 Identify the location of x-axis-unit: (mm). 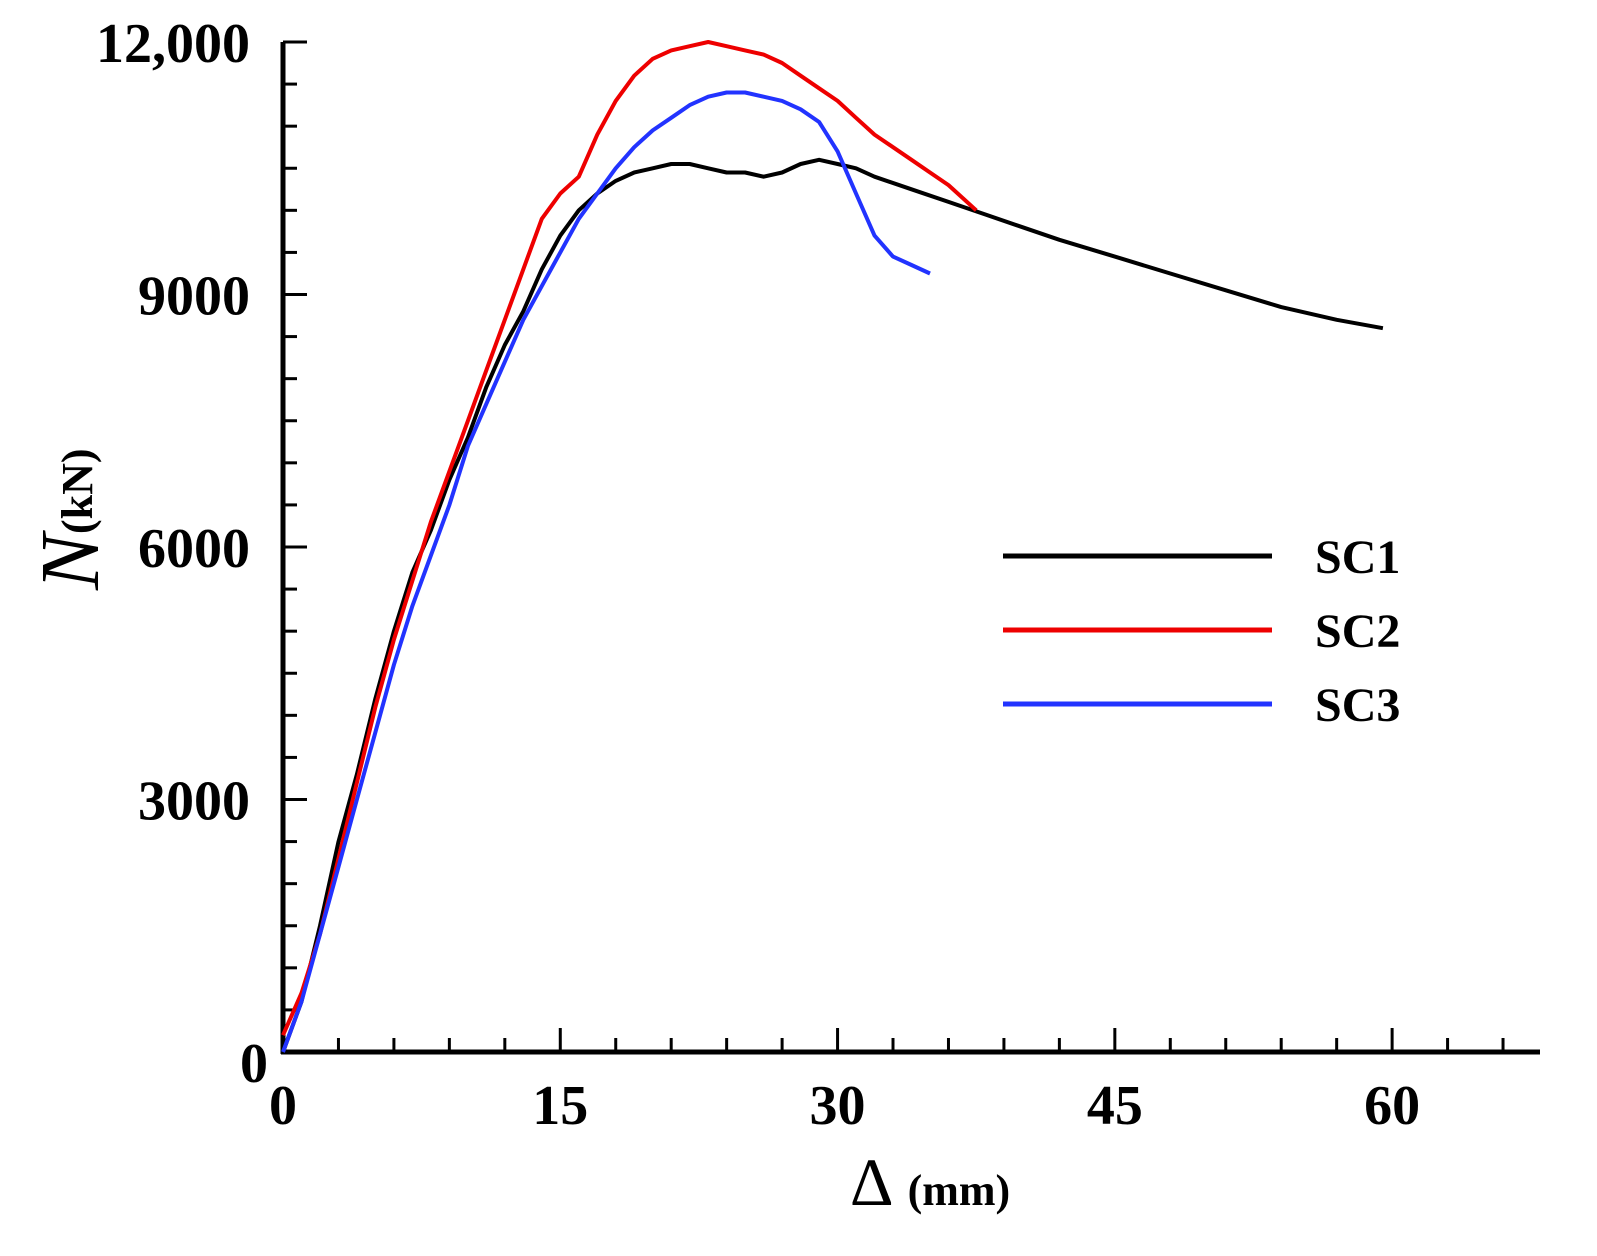
(959, 1190).